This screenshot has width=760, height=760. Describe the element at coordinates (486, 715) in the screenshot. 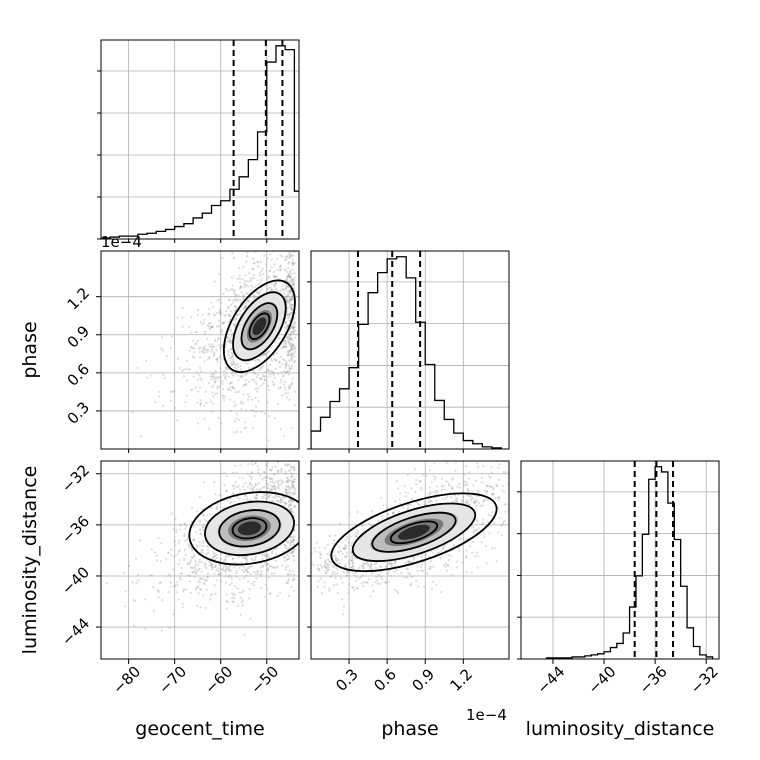

I see `x-offset-text: 1e−4` at that location.